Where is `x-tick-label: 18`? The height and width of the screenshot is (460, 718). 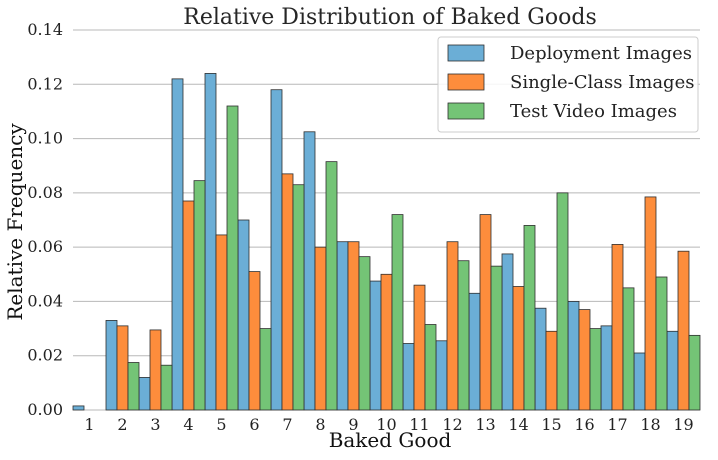 x-tick-label: 18 is located at coordinates (650, 424).